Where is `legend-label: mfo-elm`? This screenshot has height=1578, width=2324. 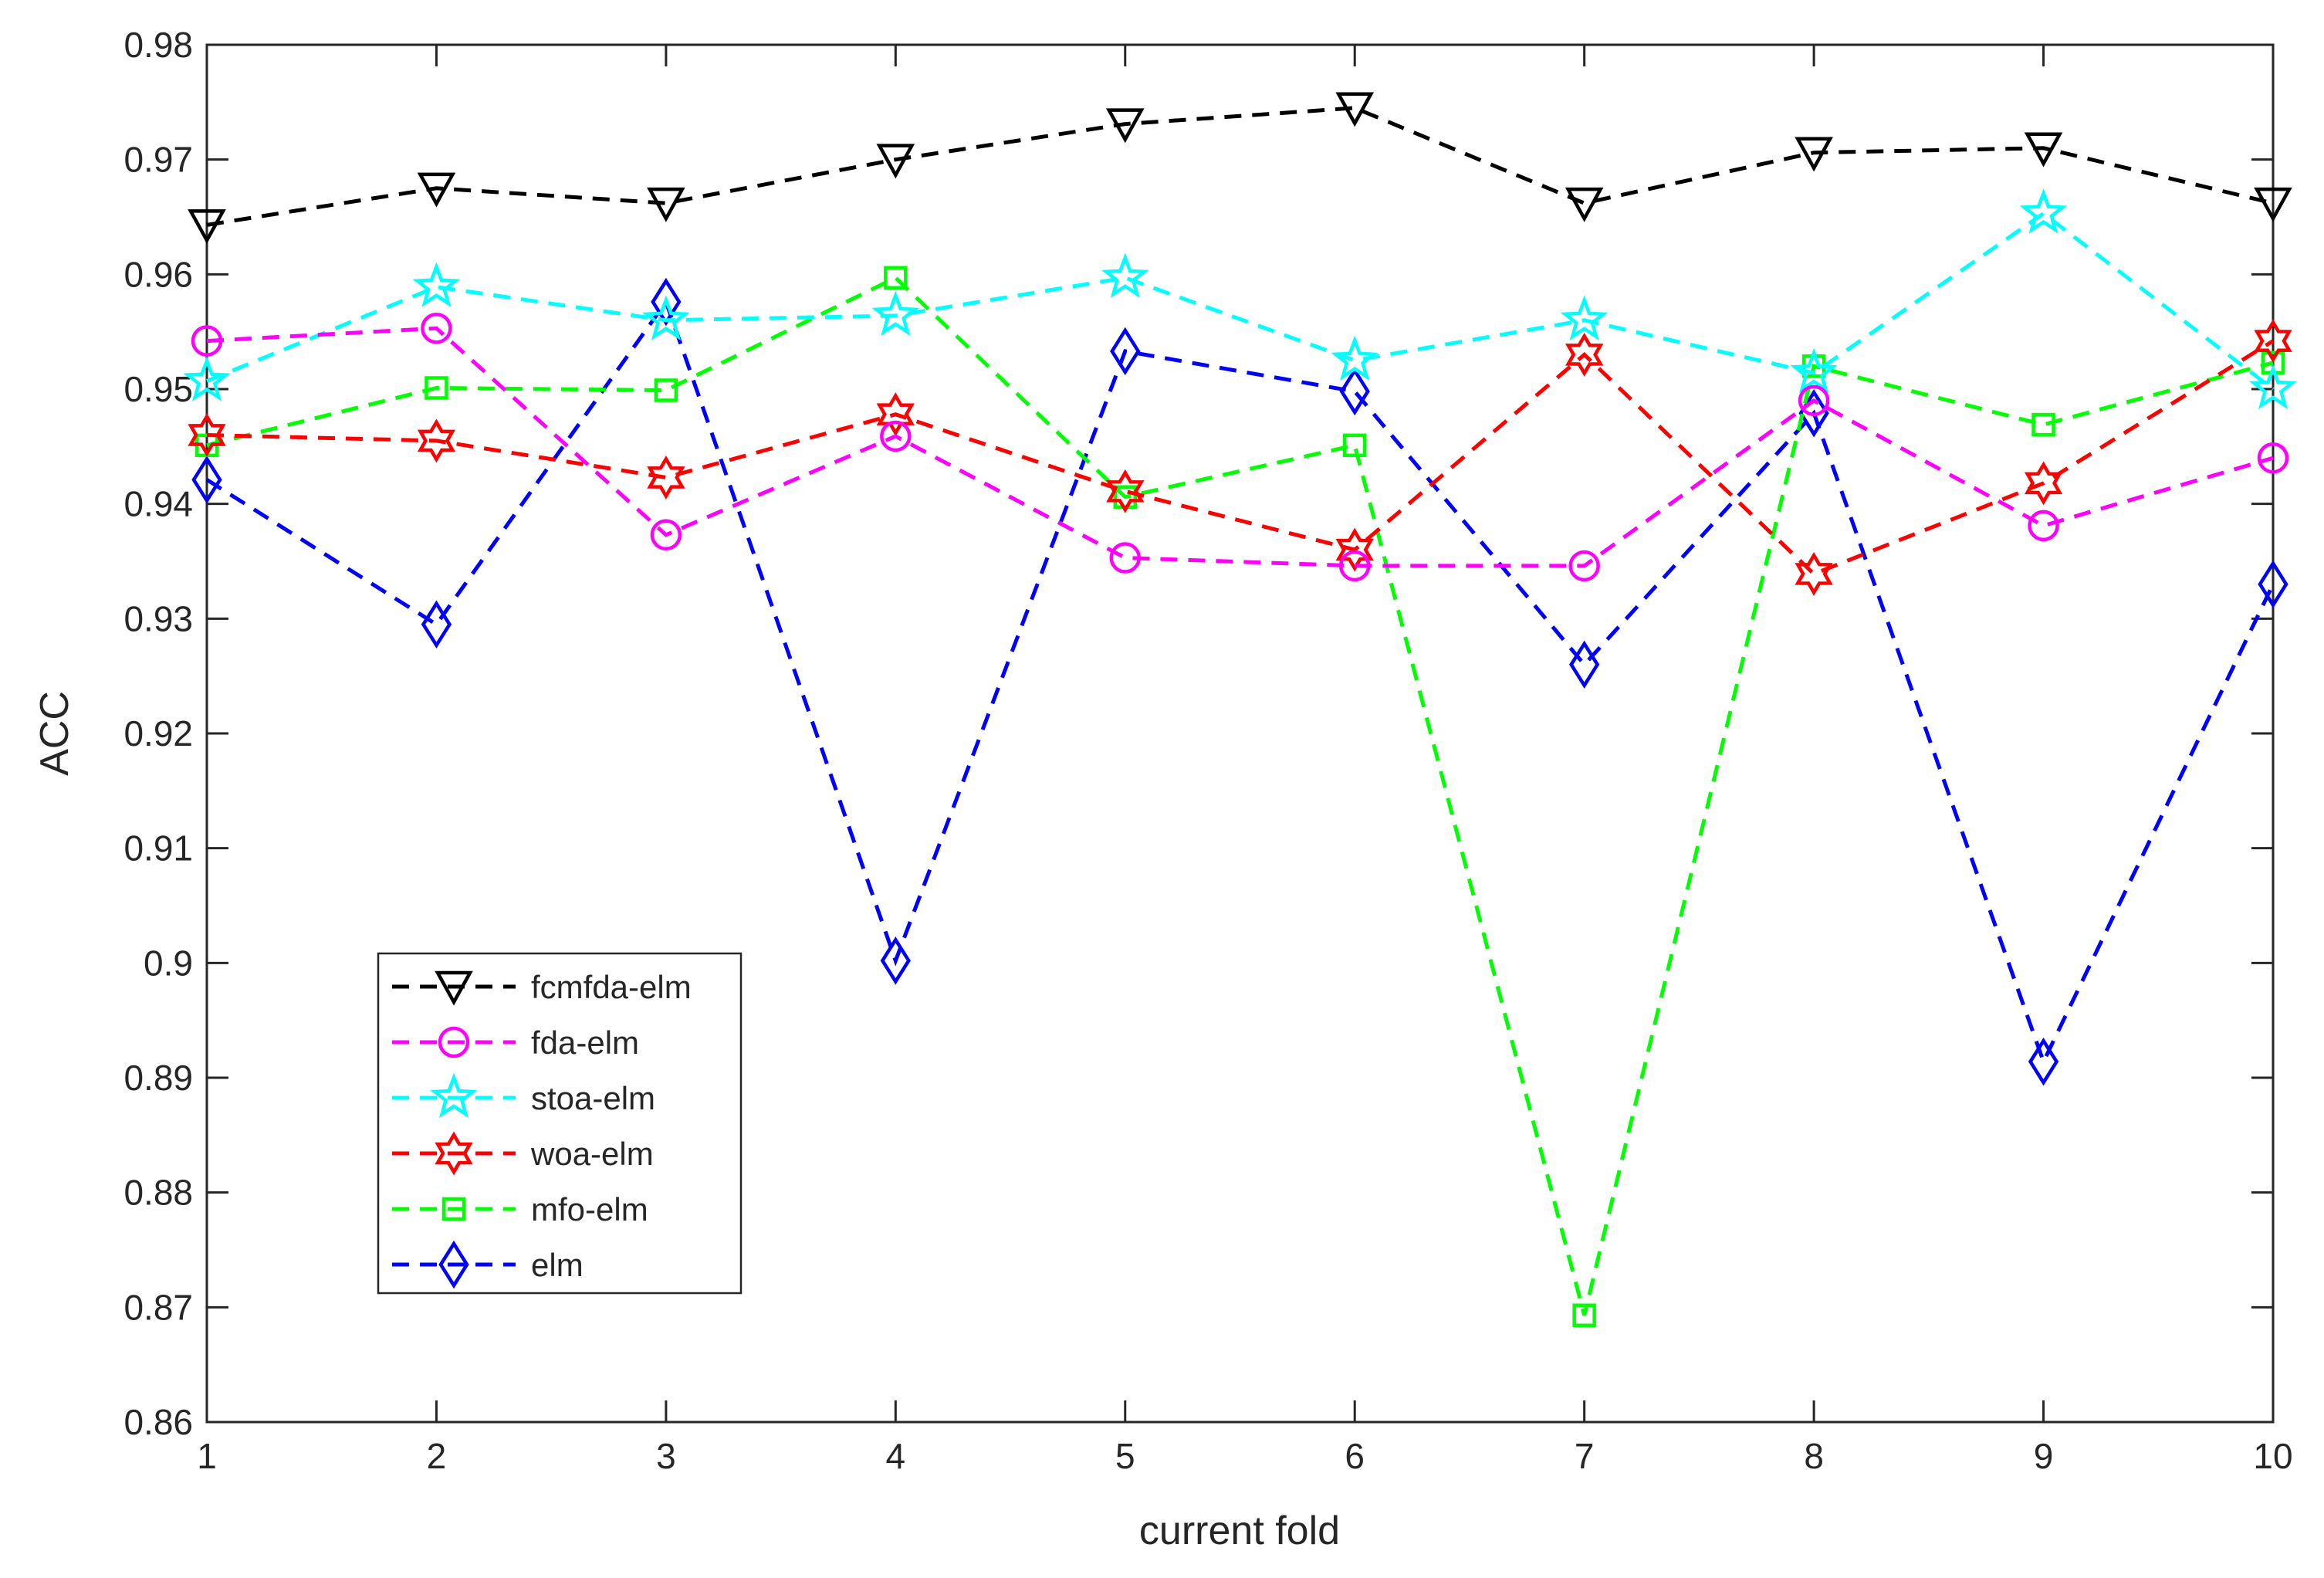
legend-label: mfo-elm is located at coordinates (589, 1209).